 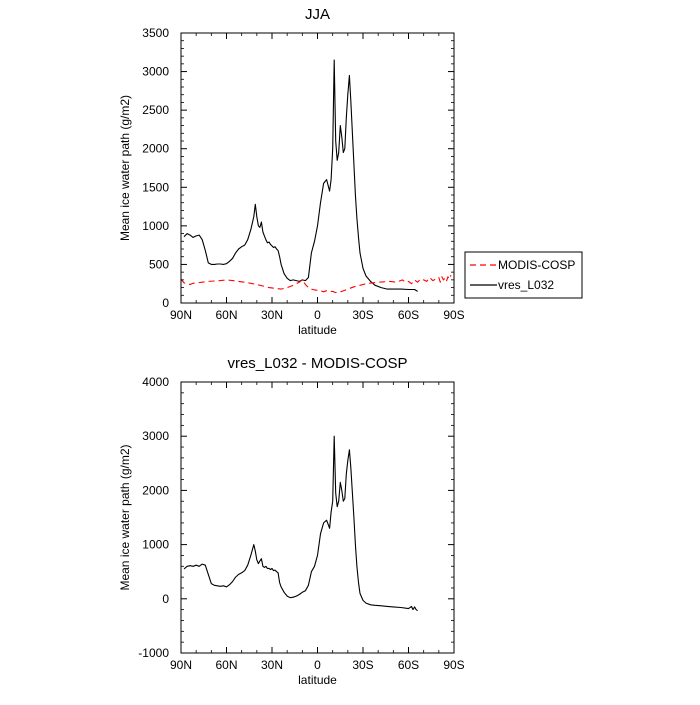 What do you see at coordinates (153, 653) in the screenshot?
I see `y-tick-label: -1000` at bounding box center [153, 653].